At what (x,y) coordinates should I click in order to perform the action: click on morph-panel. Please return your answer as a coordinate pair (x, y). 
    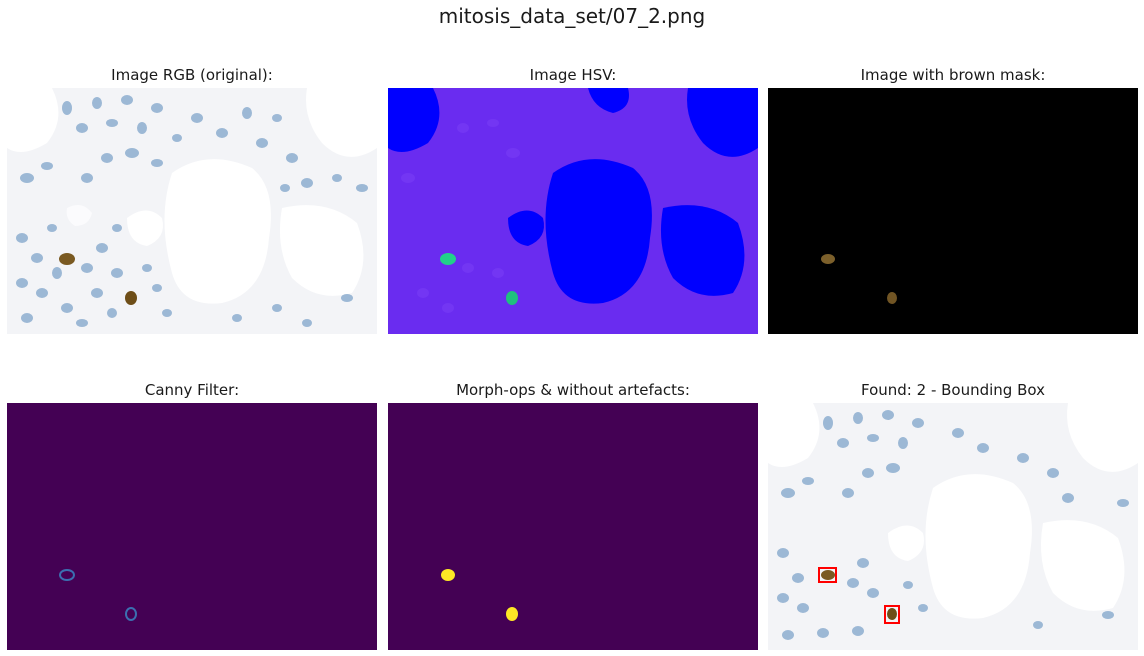
    Looking at the image, I should click on (573, 526).